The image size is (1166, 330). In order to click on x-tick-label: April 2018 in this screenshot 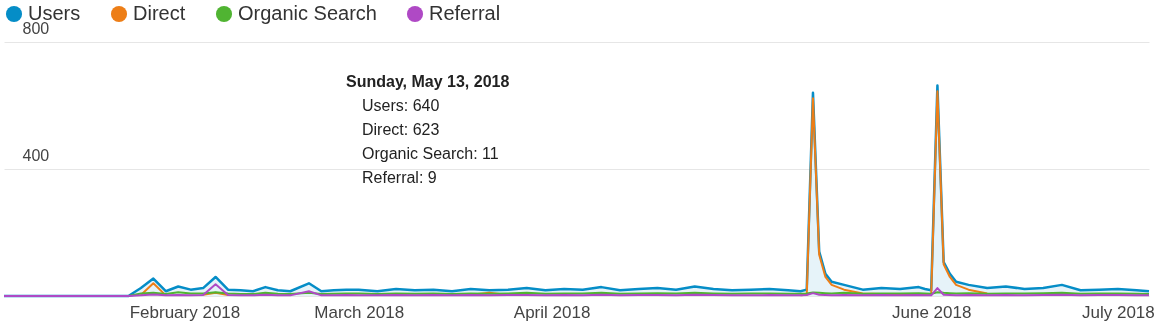, I will do `click(552, 312)`.